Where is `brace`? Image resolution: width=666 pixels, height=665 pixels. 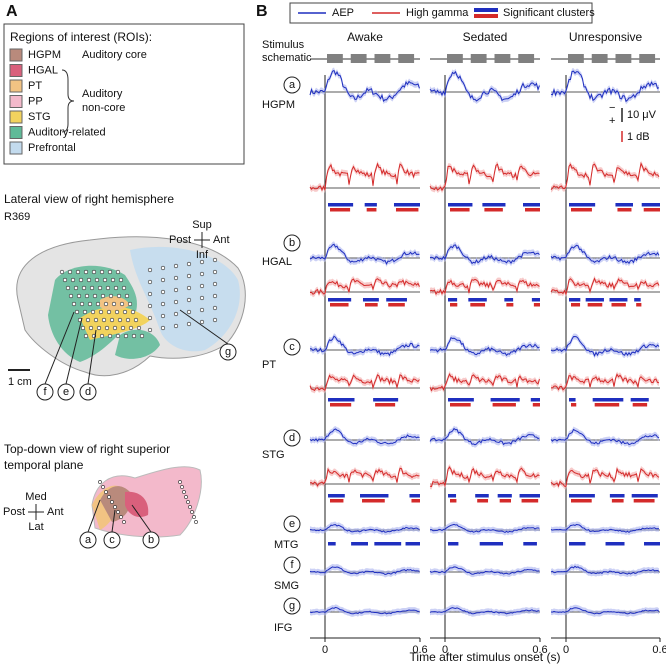 brace is located at coordinates (68, 101).